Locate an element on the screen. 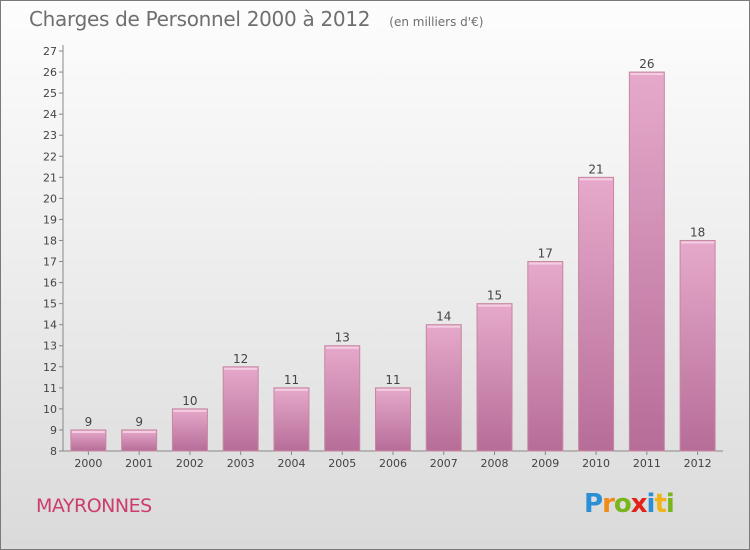 This screenshot has width=750, height=550. logo-letter: P is located at coordinates (593, 504).